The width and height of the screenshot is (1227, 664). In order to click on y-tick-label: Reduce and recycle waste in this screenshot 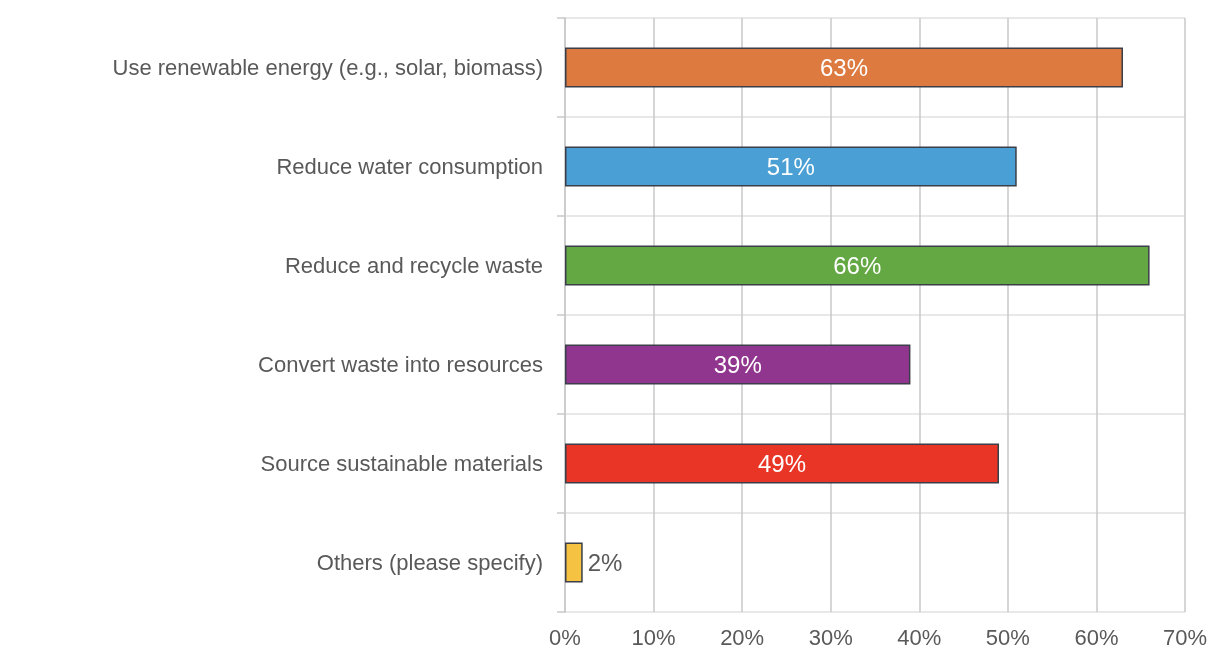, I will do `click(413, 265)`.